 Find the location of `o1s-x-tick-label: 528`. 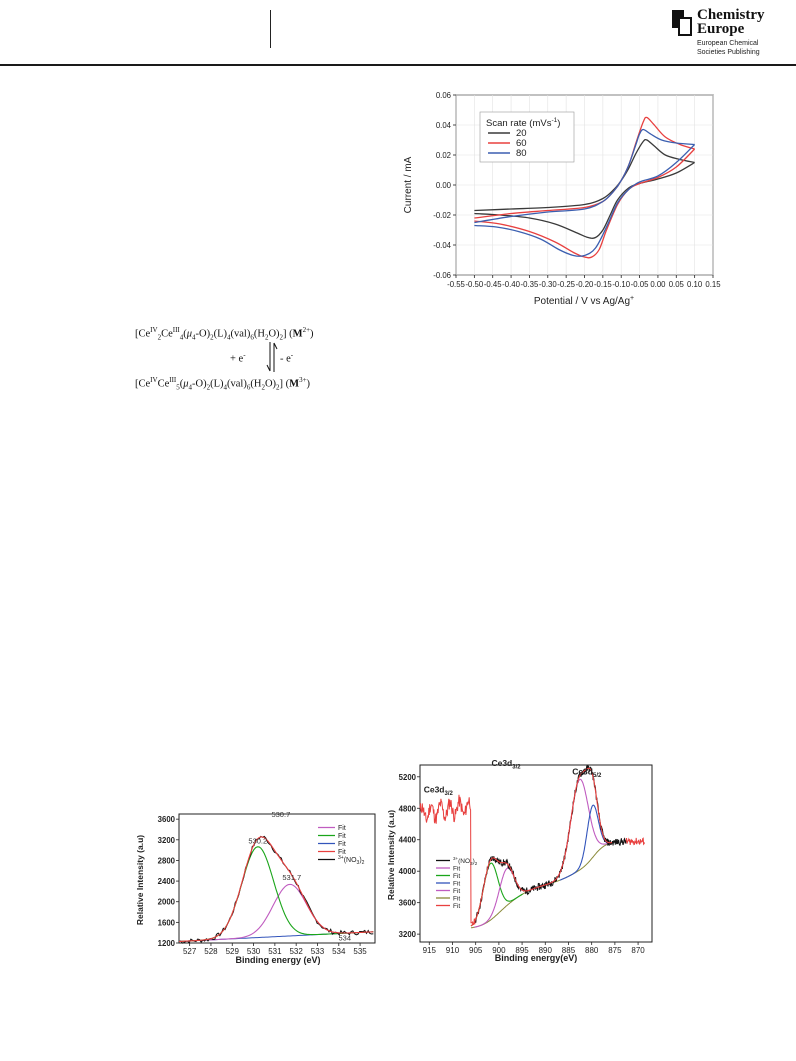

o1s-x-tick-label: 528 is located at coordinates (211, 951).